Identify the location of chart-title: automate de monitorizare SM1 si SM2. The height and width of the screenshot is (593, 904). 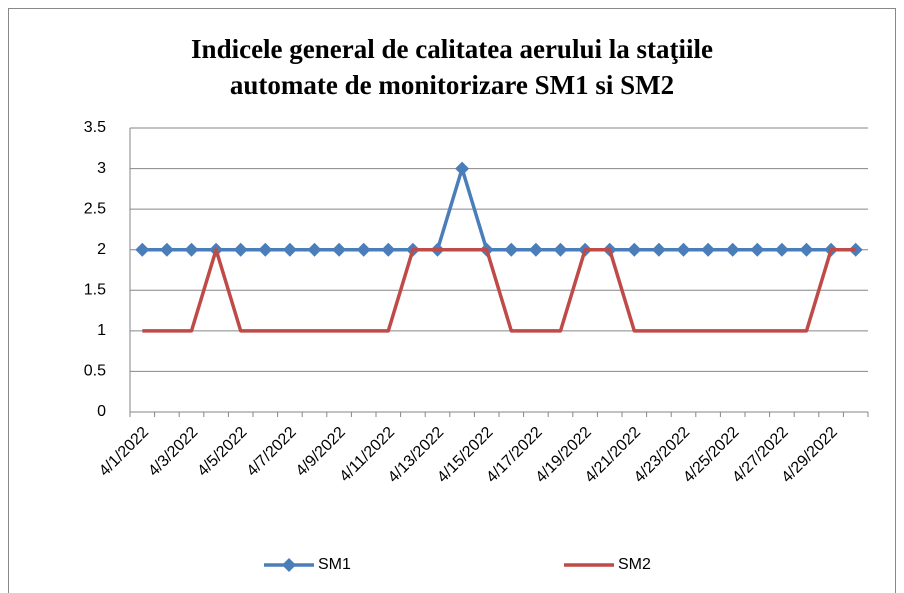
(452, 85).